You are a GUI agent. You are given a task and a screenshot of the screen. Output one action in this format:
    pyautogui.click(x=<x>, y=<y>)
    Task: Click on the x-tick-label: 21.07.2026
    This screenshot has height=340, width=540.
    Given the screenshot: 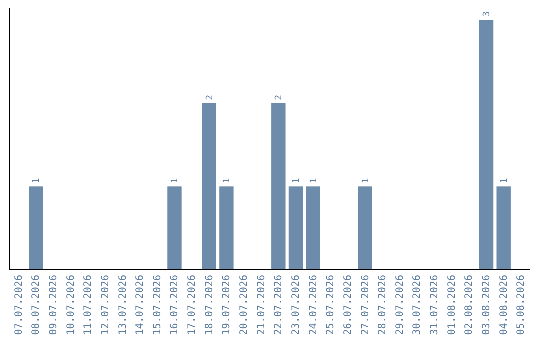 What is the action you would take?
    pyautogui.click(x=262, y=305)
    